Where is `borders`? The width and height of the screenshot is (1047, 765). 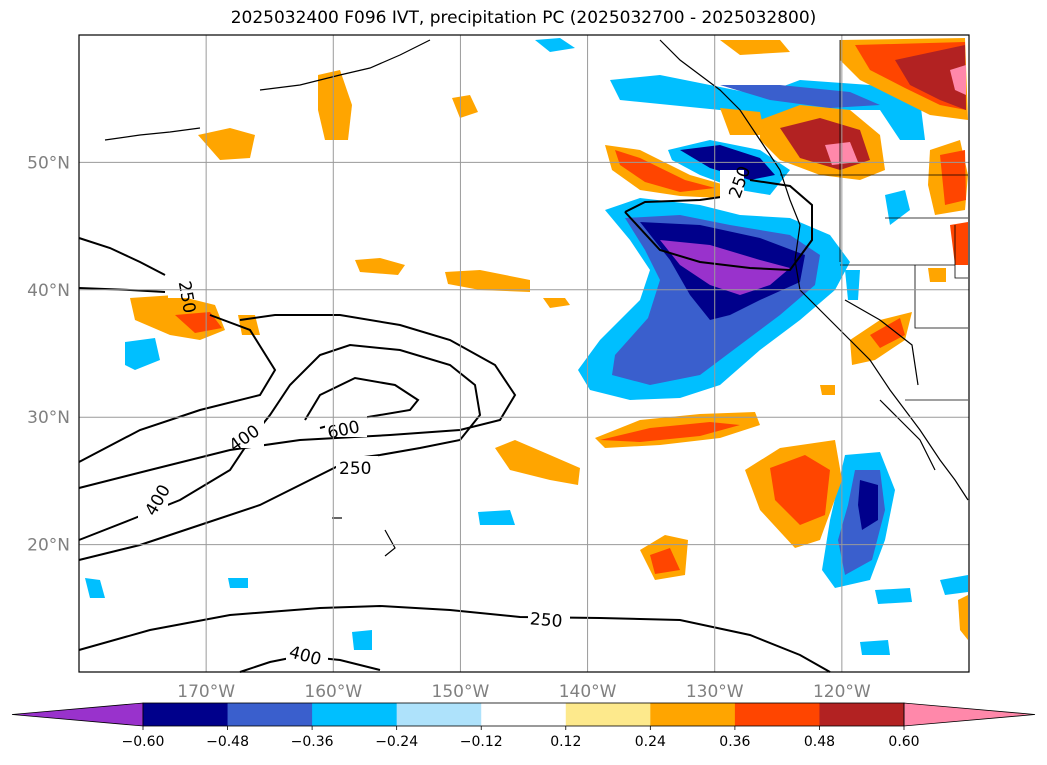
borders is located at coordinates (874, 220).